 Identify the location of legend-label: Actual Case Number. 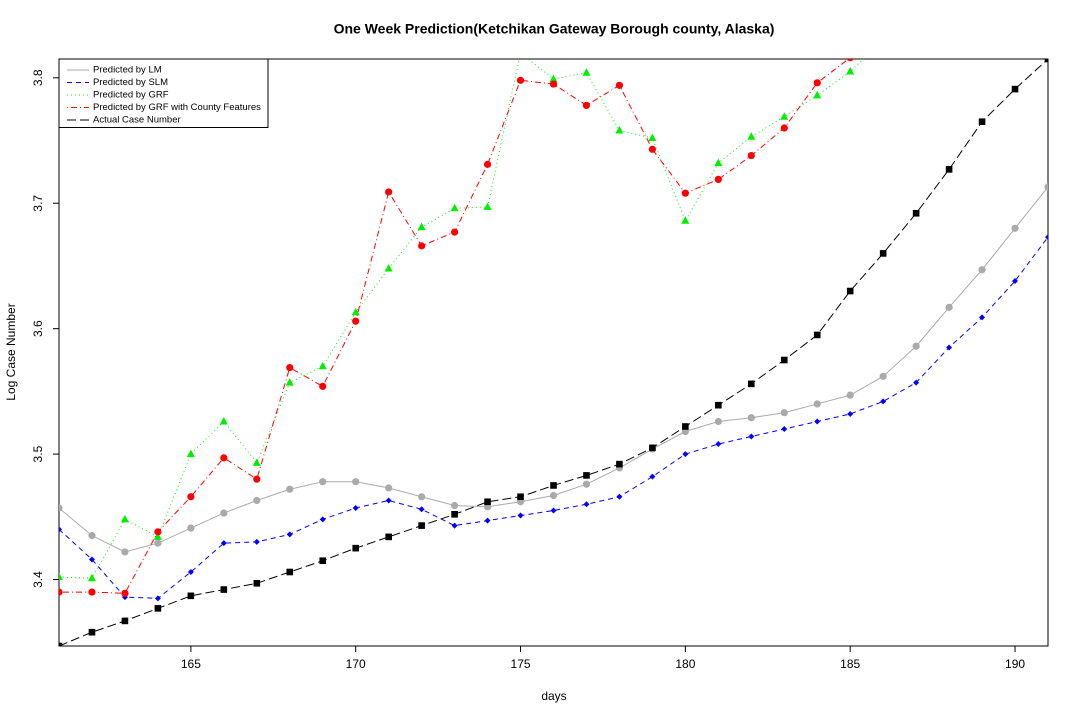
(137, 120).